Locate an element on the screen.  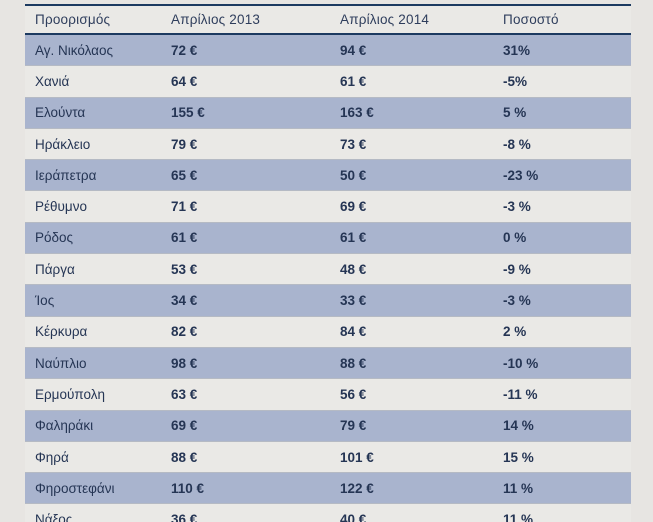
table-row: Ναύπλιο 98 € 88 € -10 % is located at coordinates (328, 363).